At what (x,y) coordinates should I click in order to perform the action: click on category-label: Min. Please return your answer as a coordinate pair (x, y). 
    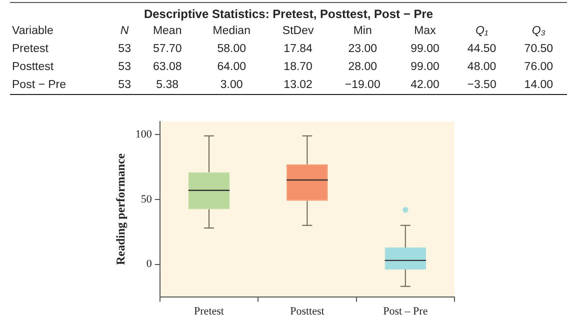
    Looking at the image, I should click on (362, 31).